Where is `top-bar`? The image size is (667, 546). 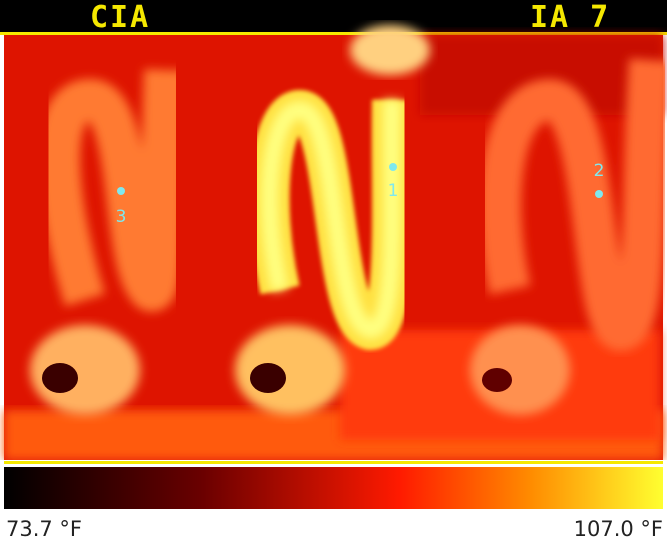
top-bar is located at coordinates (333, 16).